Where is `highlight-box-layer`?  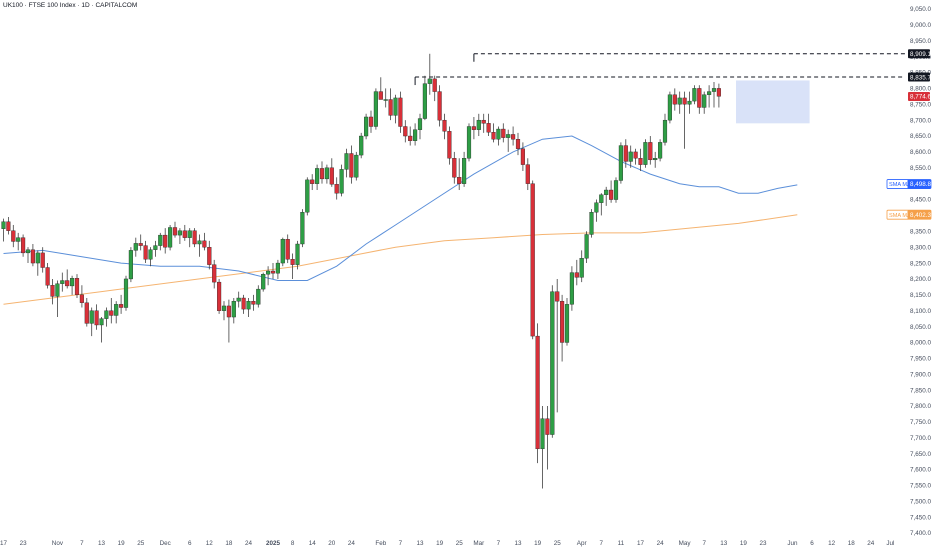 highlight-box-layer is located at coordinates (773, 102).